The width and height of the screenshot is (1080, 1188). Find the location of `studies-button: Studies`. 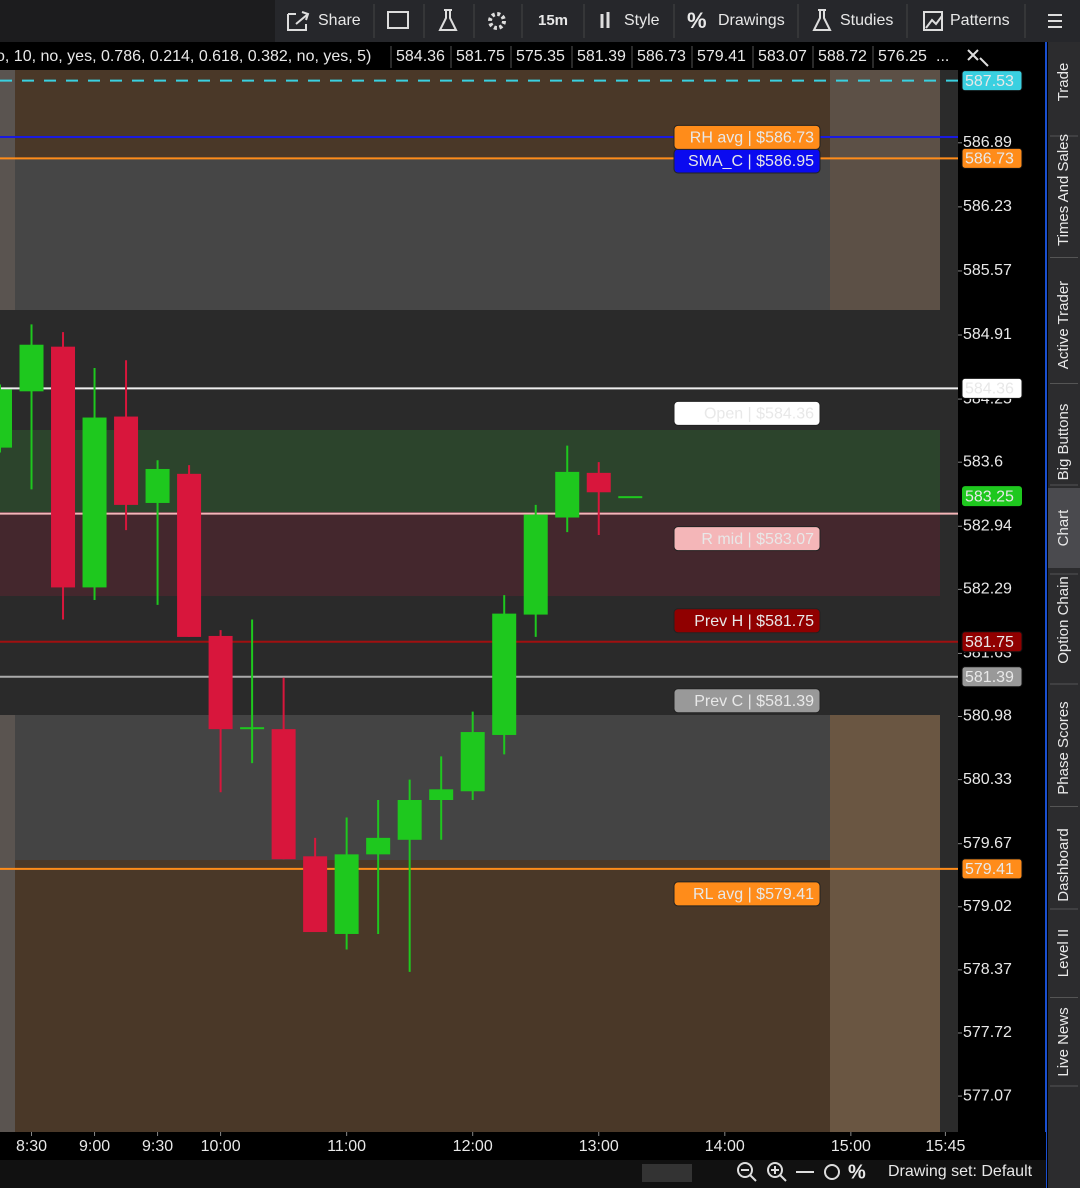

studies-button: Studies is located at coordinates (852, 20).